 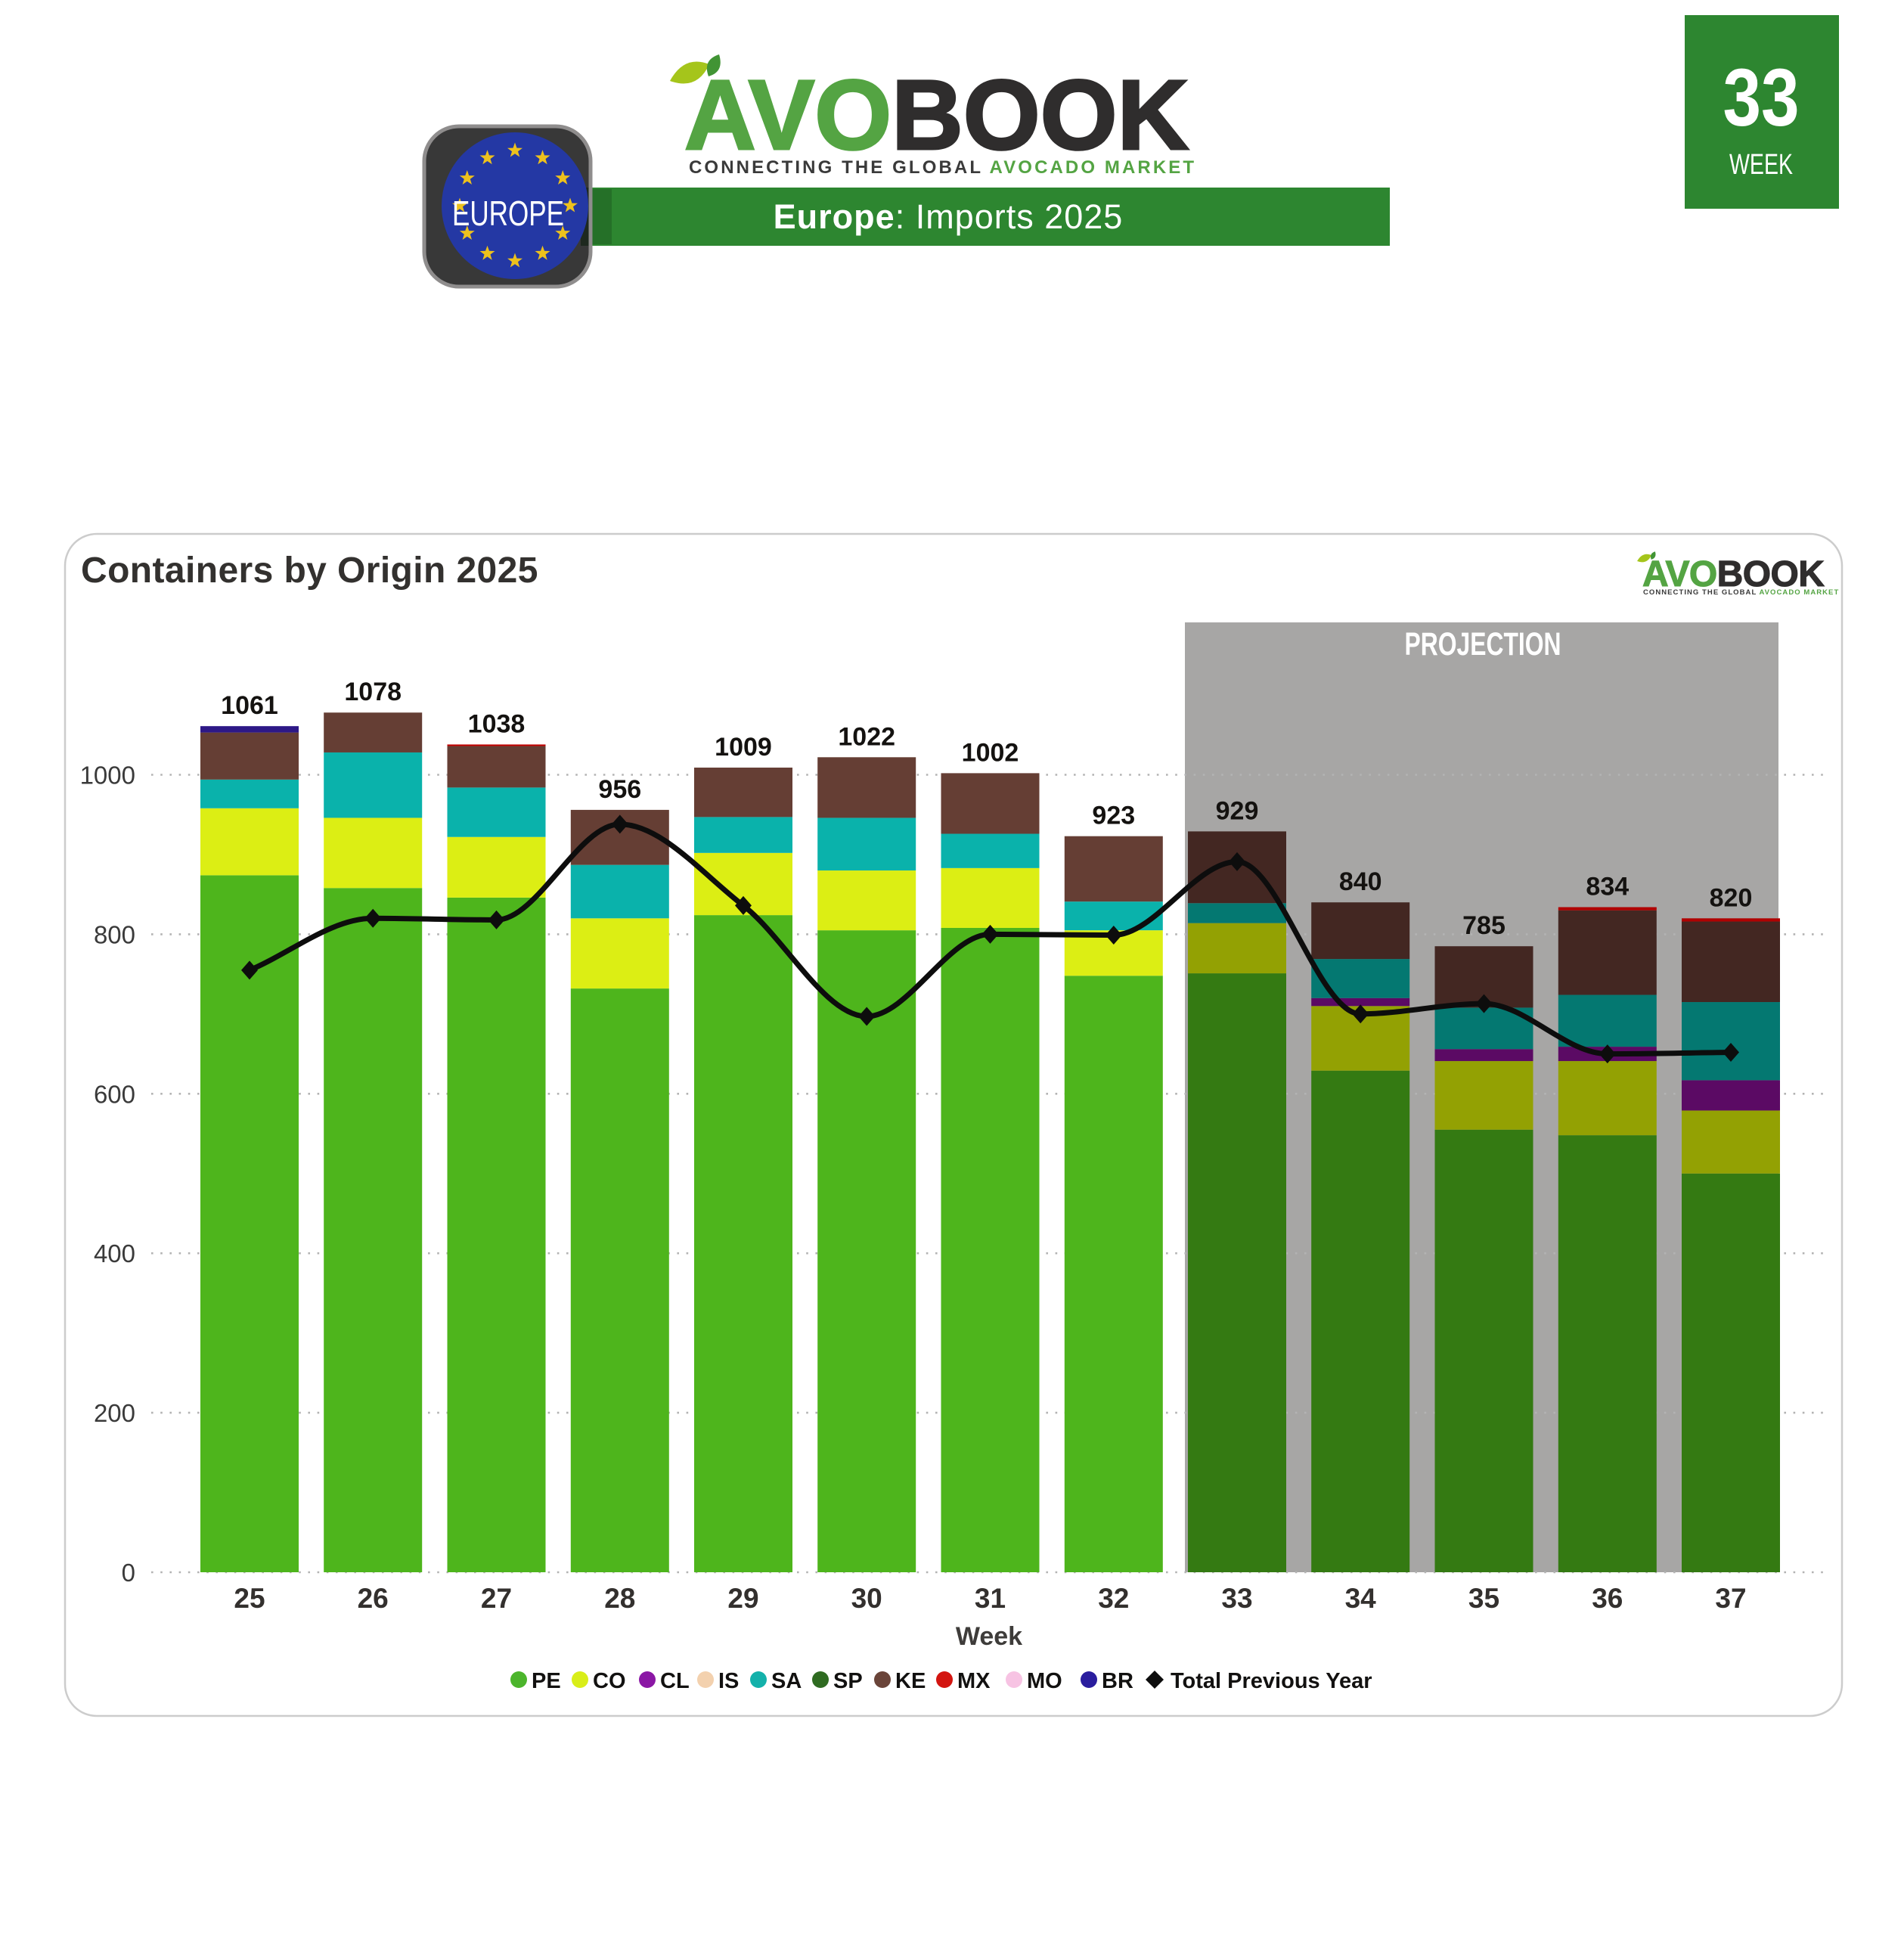 What do you see at coordinates (619, 1598) in the screenshot?
I see `svg-text: 28` at bounding box center [619, 1598].